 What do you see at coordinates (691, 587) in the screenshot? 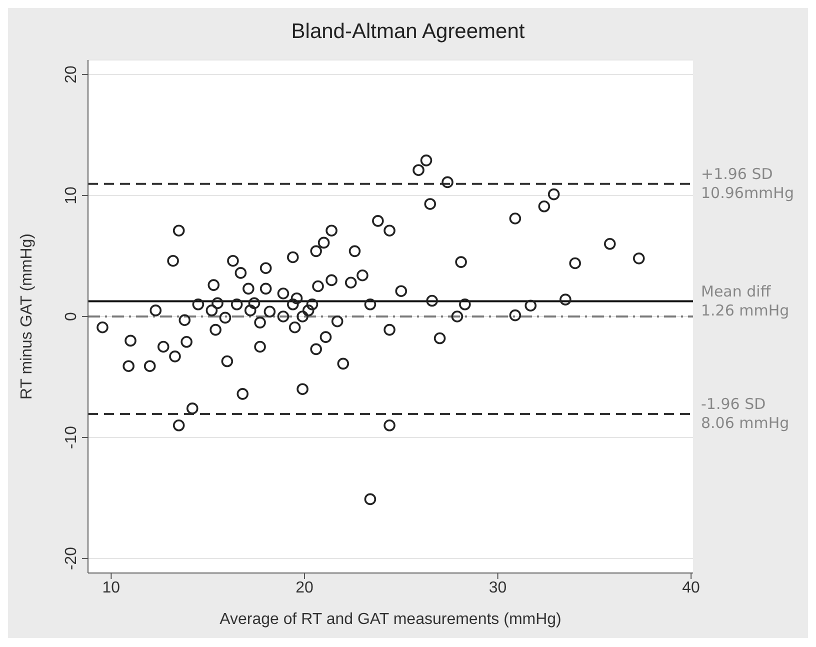
I see `x-tick-label: 40` at bounding box center [691, 587].